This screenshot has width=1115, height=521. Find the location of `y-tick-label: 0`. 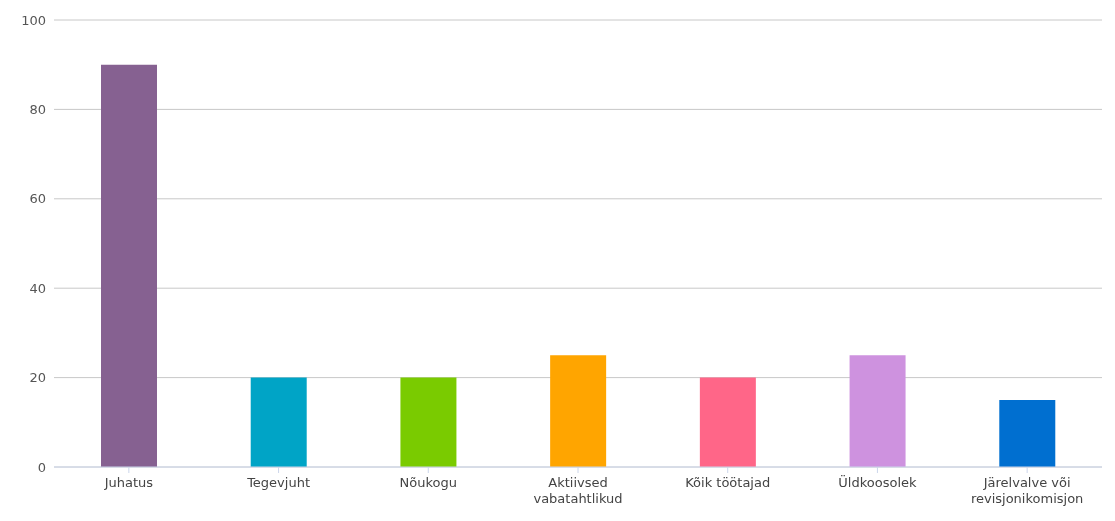

y-tick-label: 0 is located at coordinates (41, 467).